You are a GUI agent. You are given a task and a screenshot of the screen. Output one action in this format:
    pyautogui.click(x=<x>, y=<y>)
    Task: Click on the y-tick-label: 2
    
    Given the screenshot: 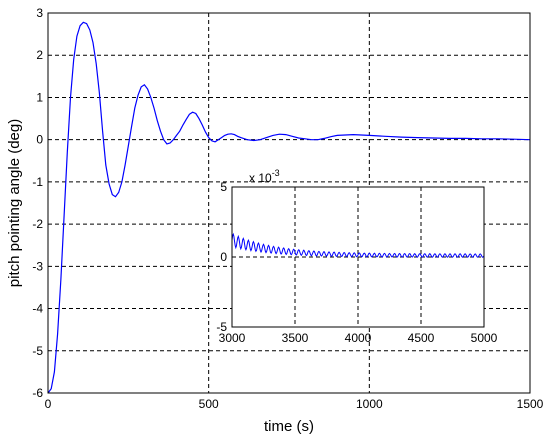 What is the action you would take?
    pyautogui.click(x=39, y=55)
    